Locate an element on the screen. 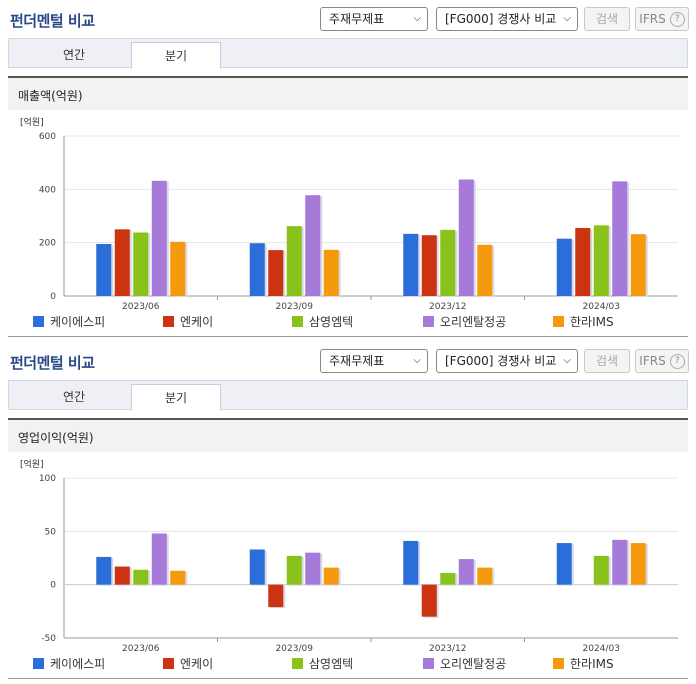 This screenshot has width=696, height=684. chart-panel-title: 매출액(억원) is located at coordinates (50, 96).